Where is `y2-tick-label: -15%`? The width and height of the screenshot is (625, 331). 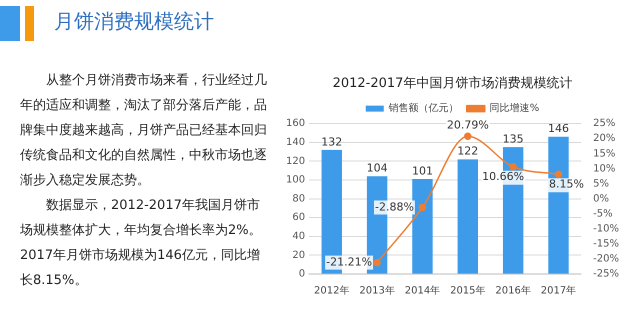
y2-tick-label: -15% is located at coordinates (606, 244).